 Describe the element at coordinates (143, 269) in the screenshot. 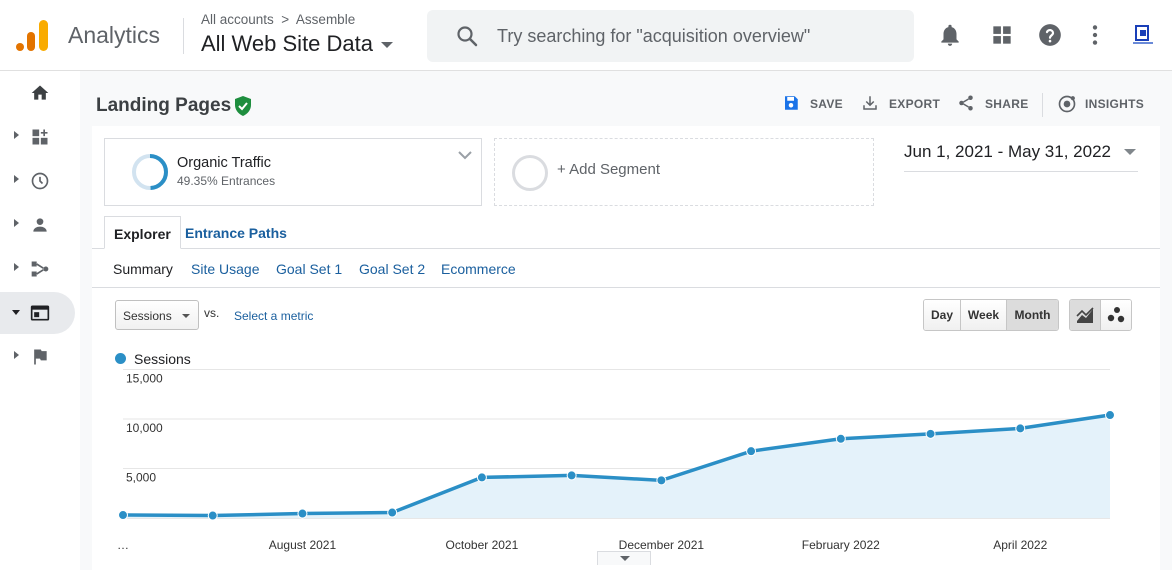

I see `subtab-summary: Summary` at that location.